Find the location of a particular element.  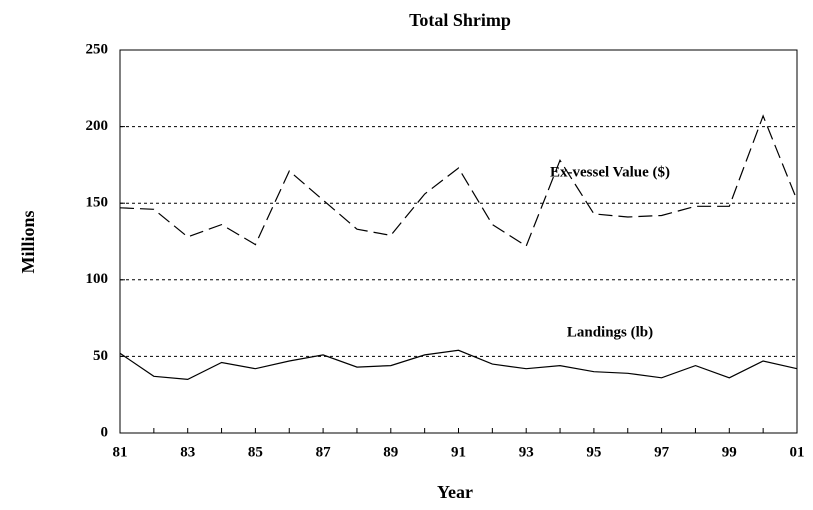

x-tick-label: 87 is located at coordinates (324, 452).